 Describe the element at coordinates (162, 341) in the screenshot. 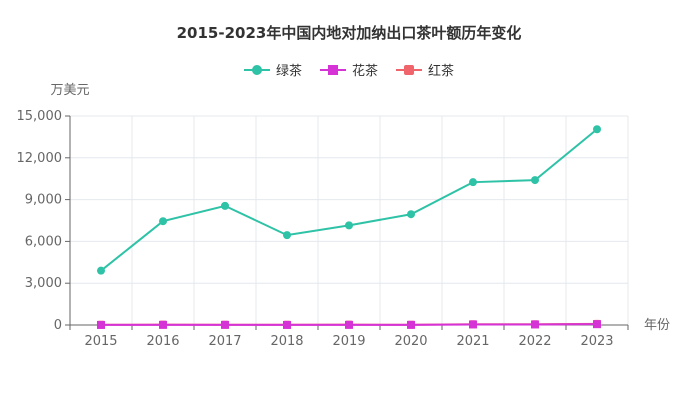

I see `x-tick-label: 2016` at that location.